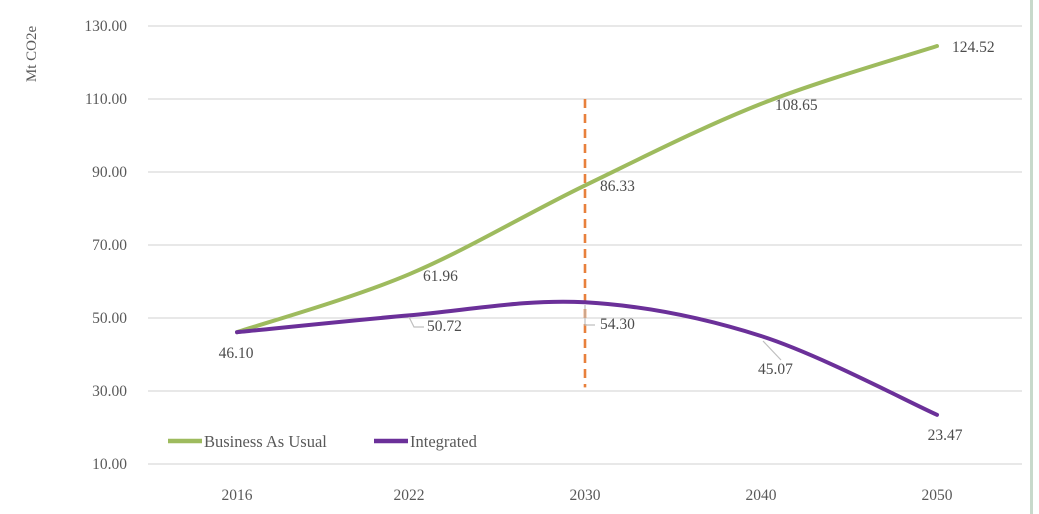  I want to click on x-axis-tick-label: 2022, so click(409, 495).